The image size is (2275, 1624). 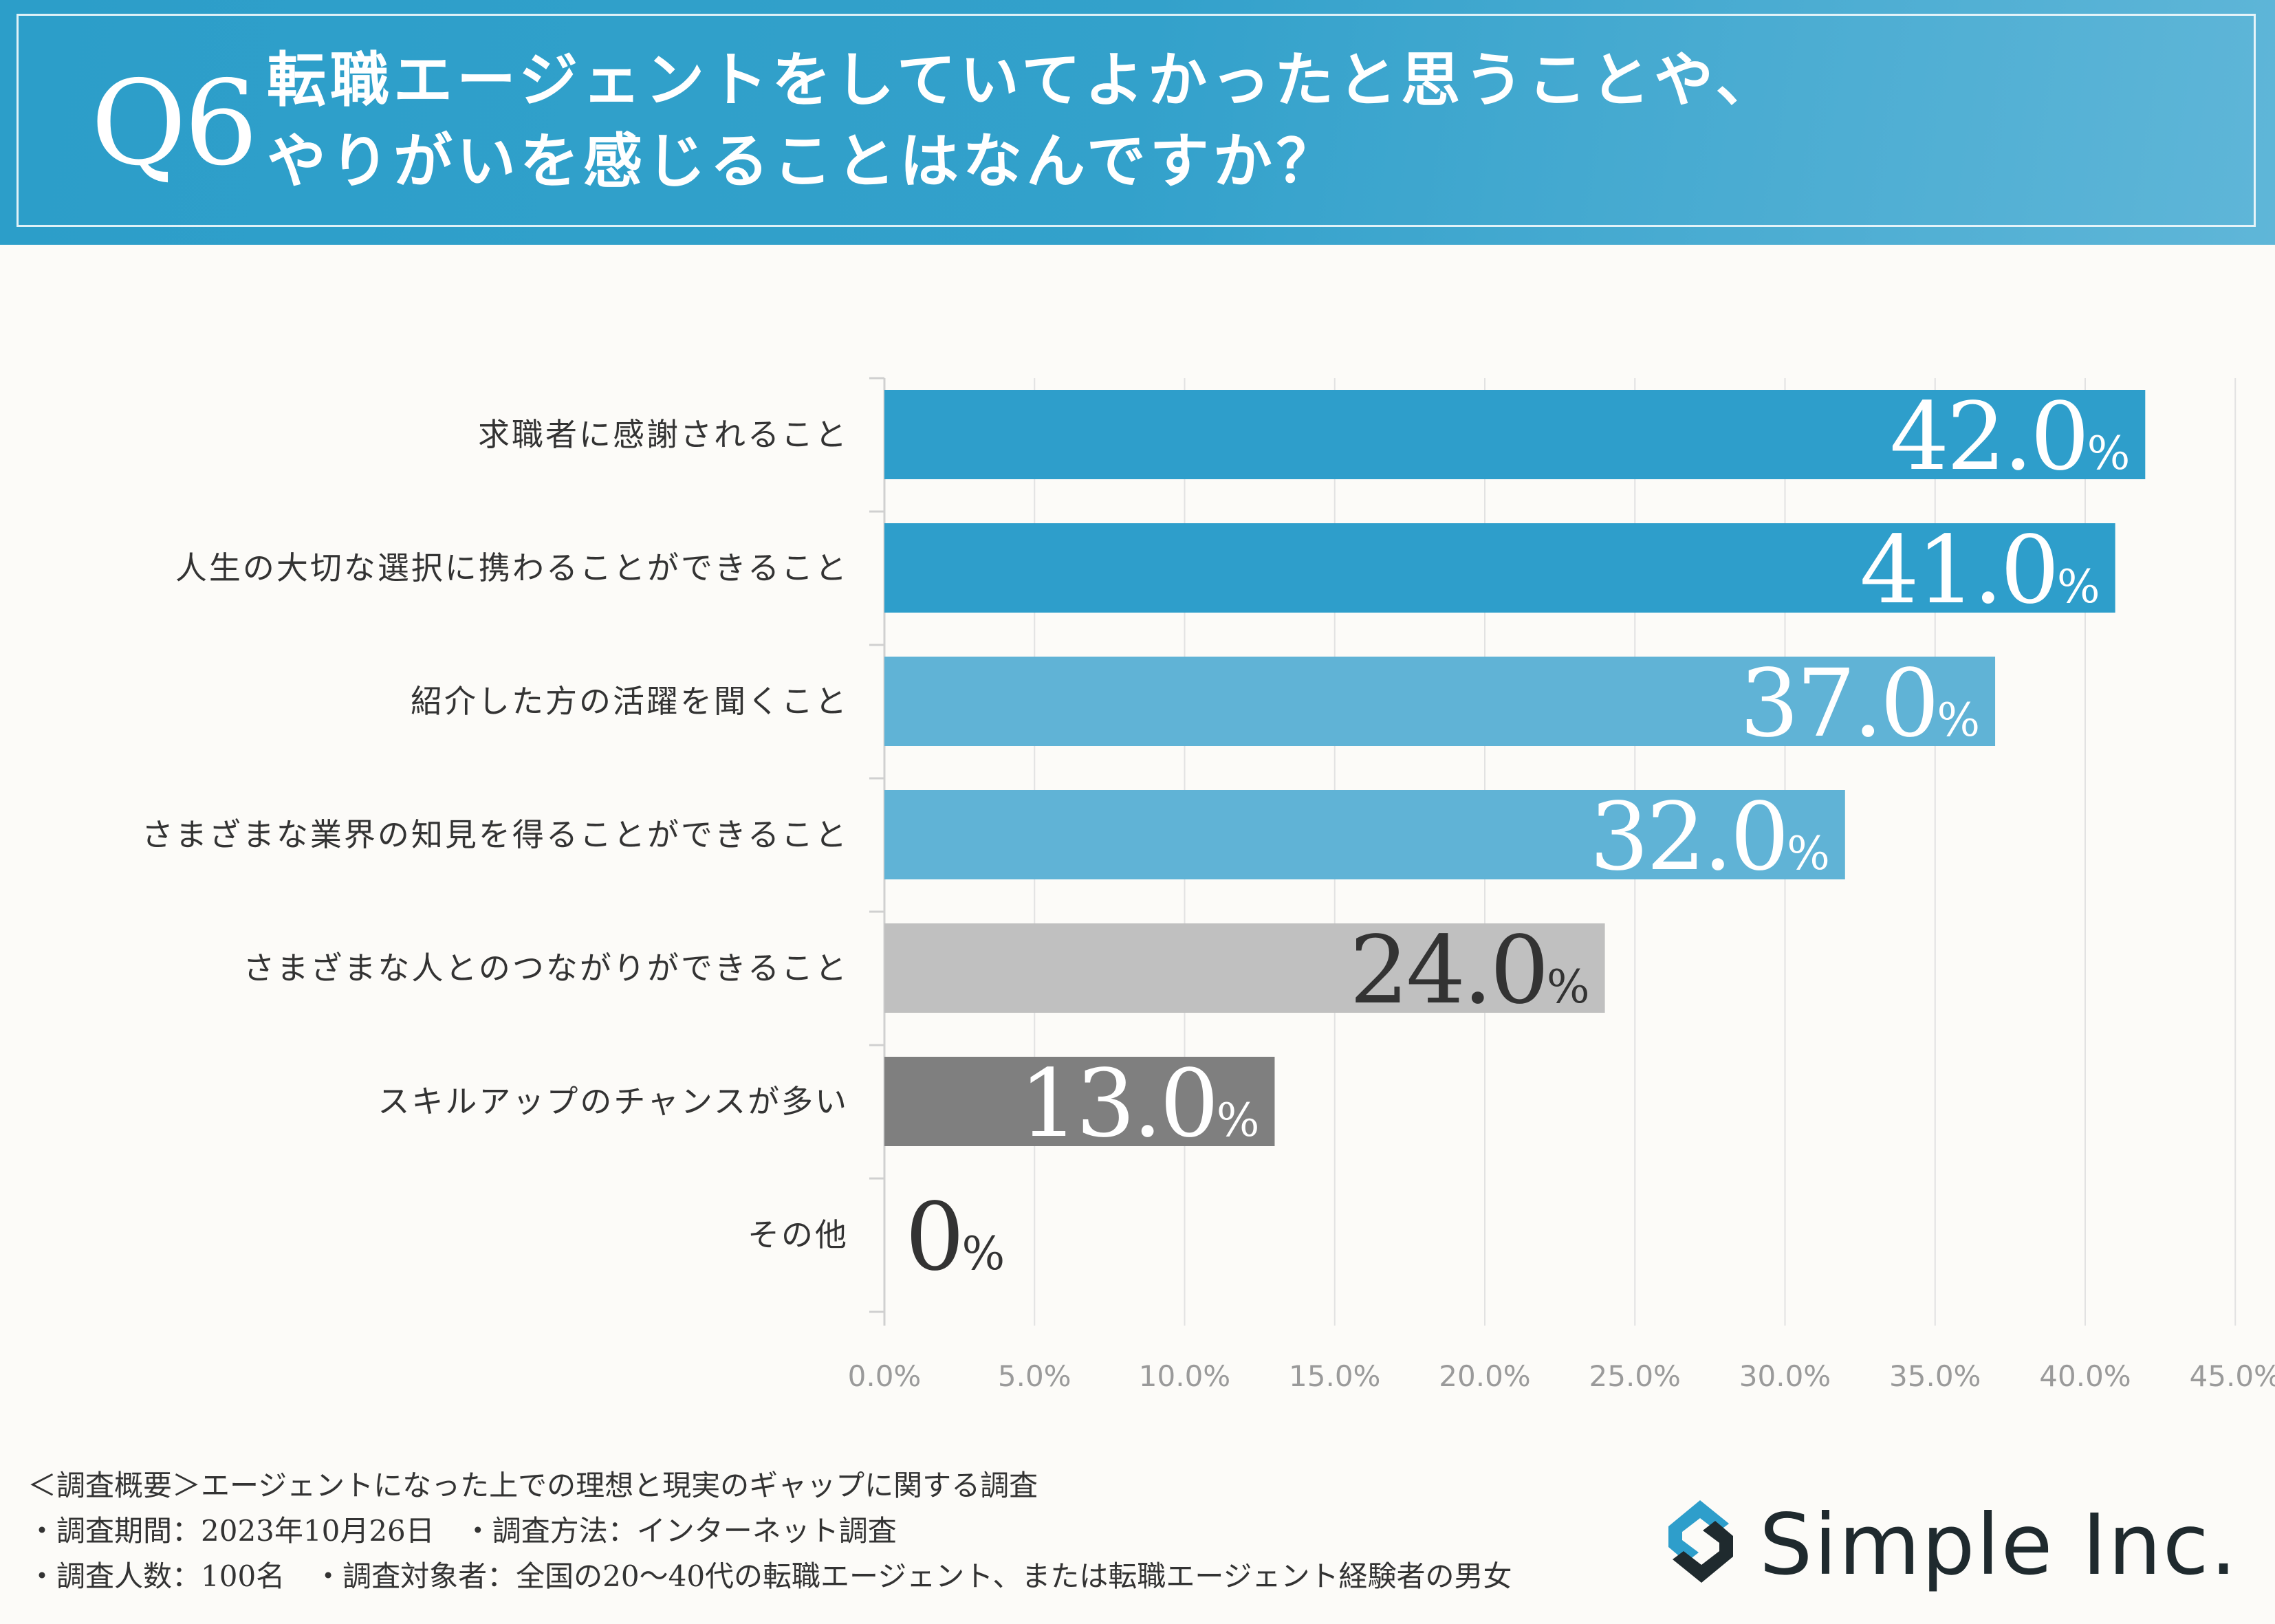 I want to click on simple-logo-icon, so click(x=1700, y=1541).